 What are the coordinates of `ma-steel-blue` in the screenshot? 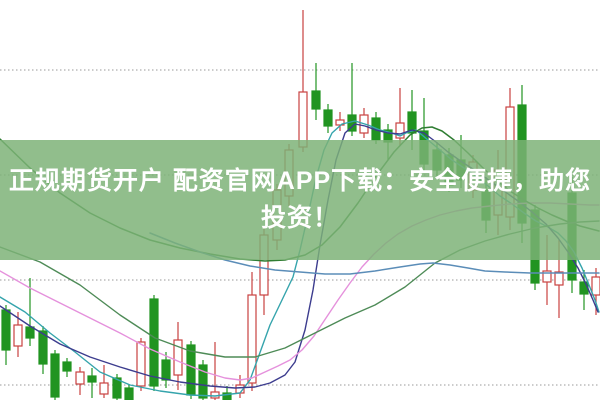 It's located at (374, 253).